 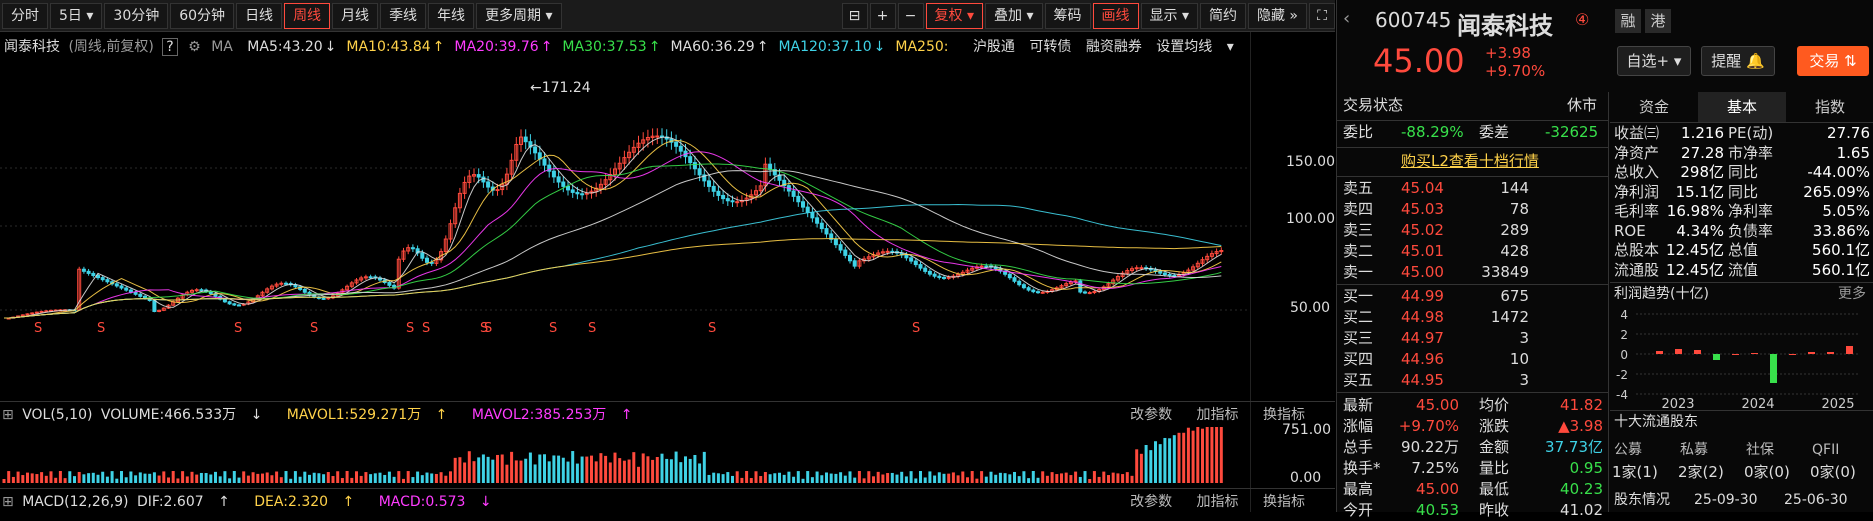 I want to click on period-fenshi: 分时, so click(x=25, y=15).